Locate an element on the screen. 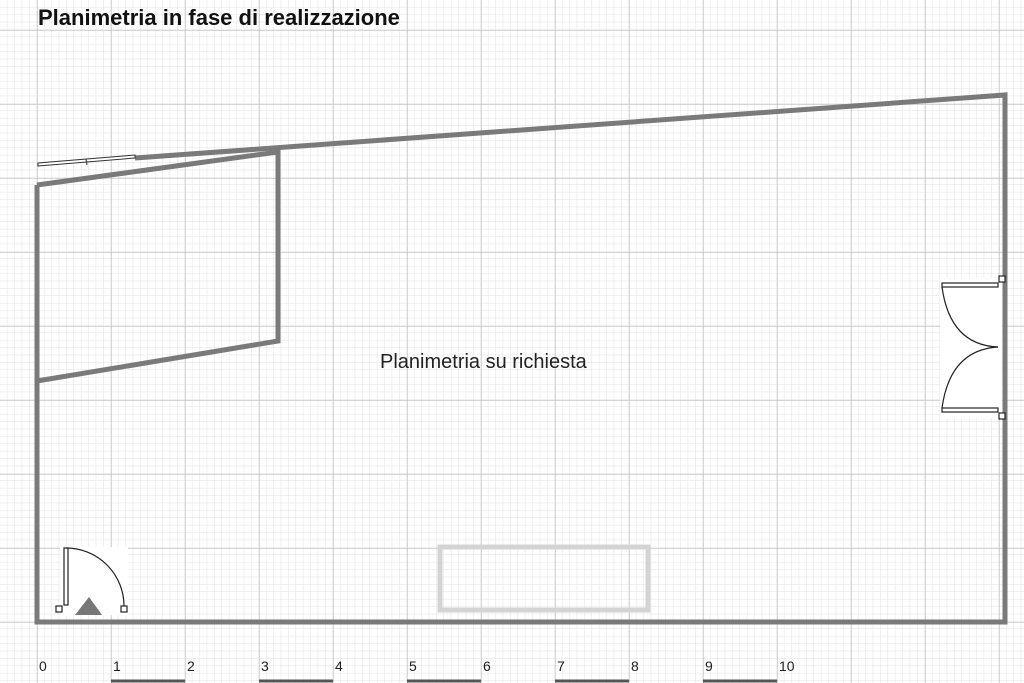  scale-tick: 0 is located at coordinates (43, 666).